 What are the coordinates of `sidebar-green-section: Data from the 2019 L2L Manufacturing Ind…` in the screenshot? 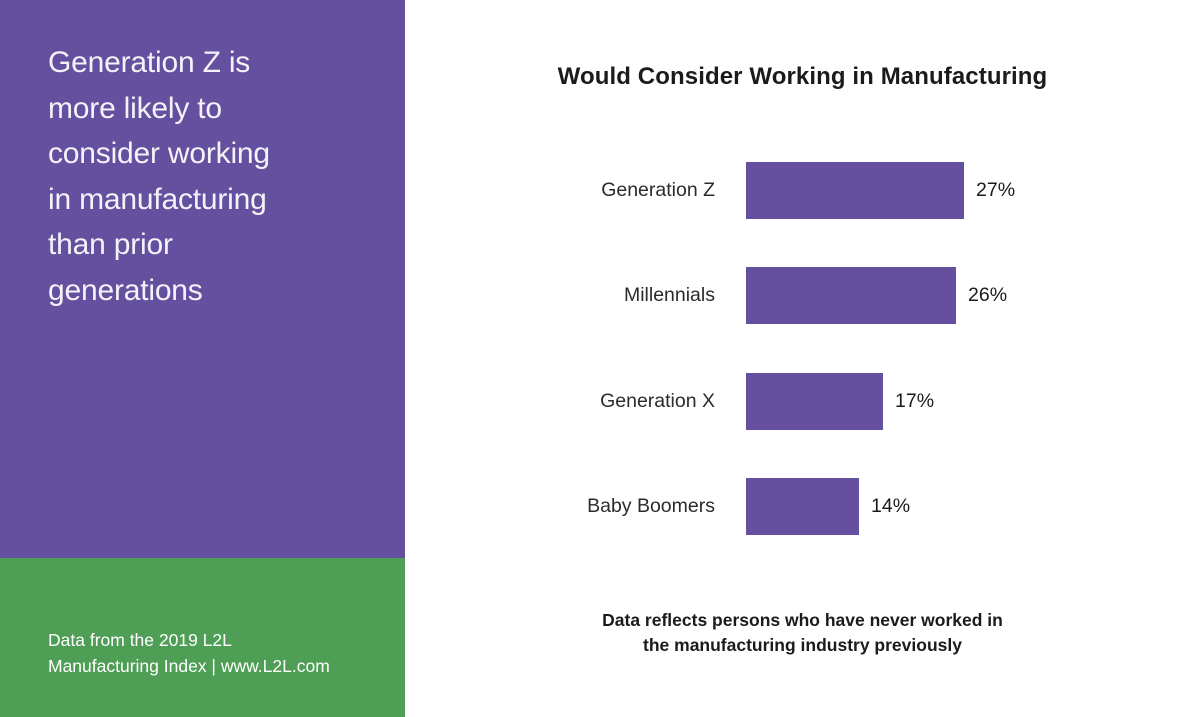 It's located at (202, 637).